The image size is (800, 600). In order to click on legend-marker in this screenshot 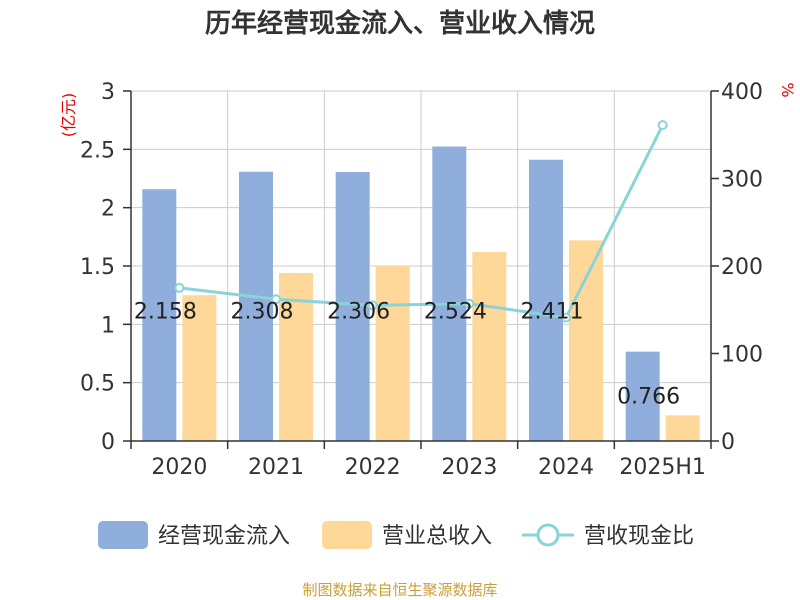, I will do `click(548, 535)`.